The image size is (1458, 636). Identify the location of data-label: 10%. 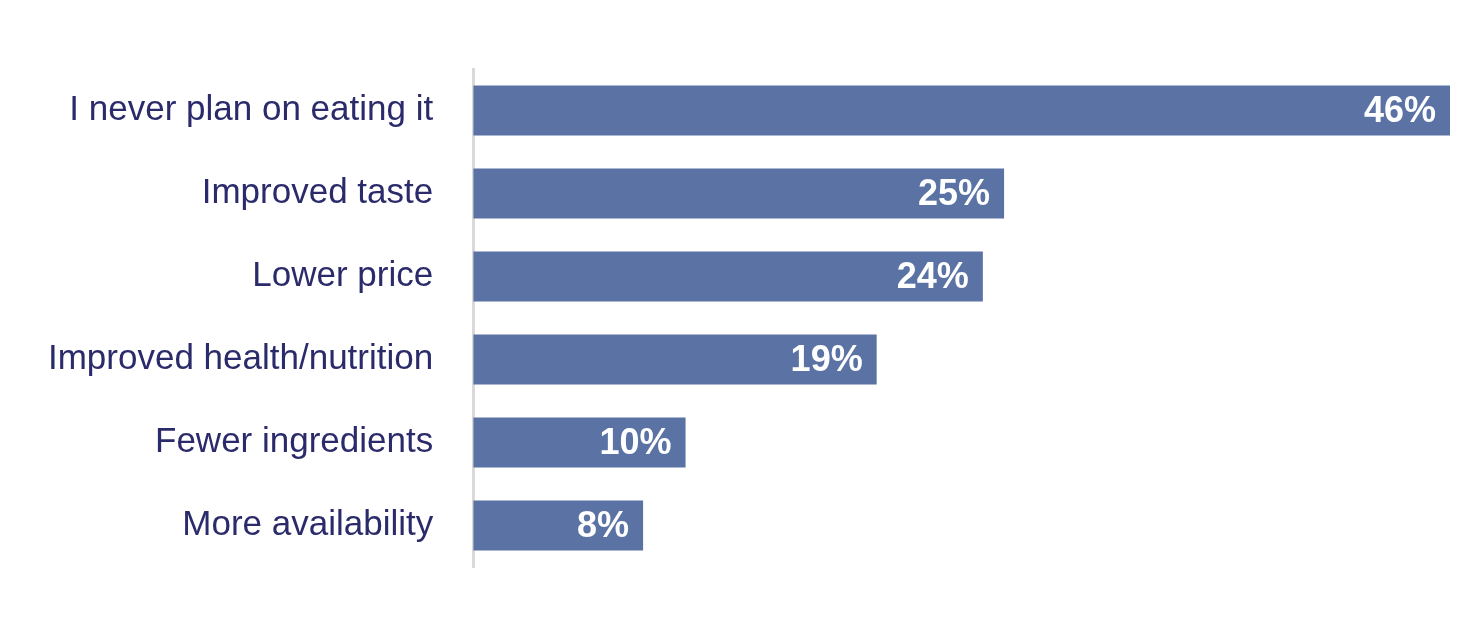
(635, 442).